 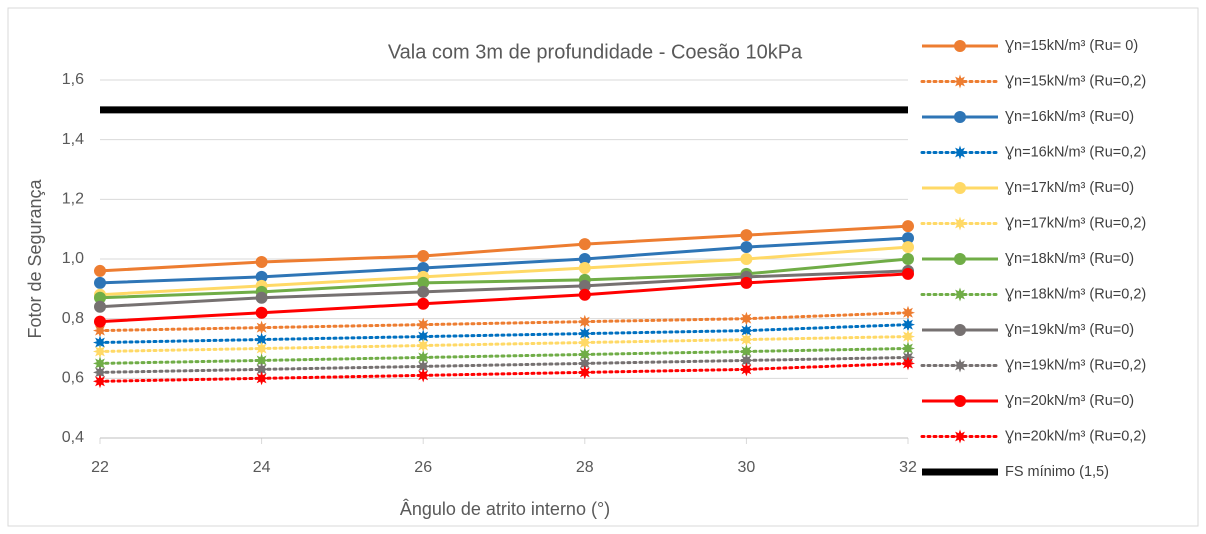 What do you see at coordinates (1075, 223) in the screenshot?
I see `legend-label: Ɣn=17kN/m³ (Ru=0,2)` at bounding box center [1075, 223].